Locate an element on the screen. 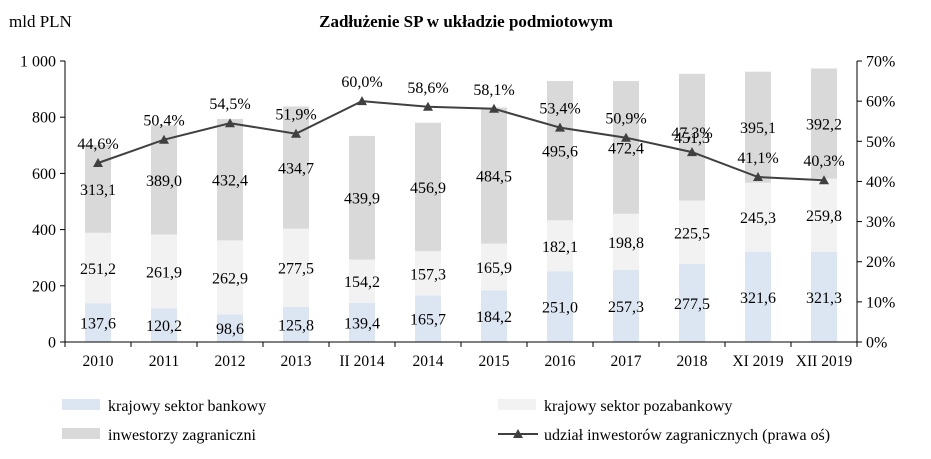  bar-data-label: 251,0 is located at coordinates (560, 308).